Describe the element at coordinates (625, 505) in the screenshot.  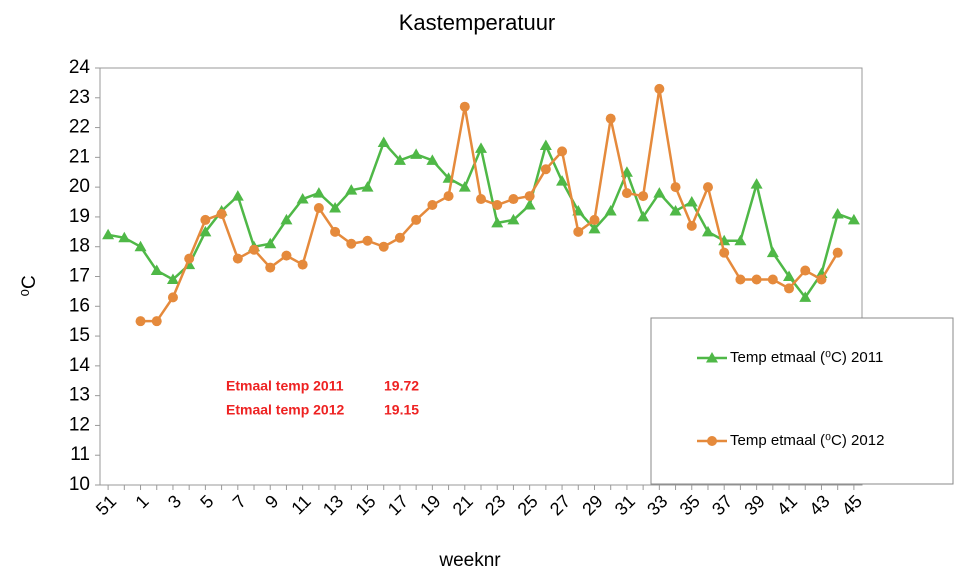
I see `x-tick-label: 31` at that location.